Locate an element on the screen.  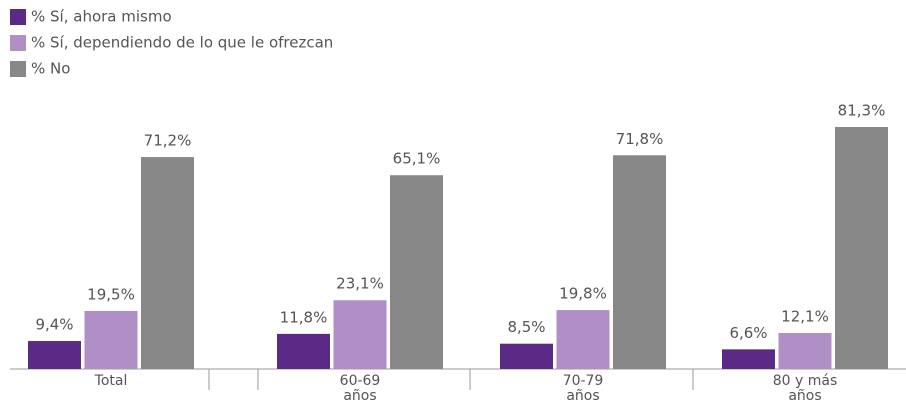
value-label: 9,4% is located at coordinates (54, 325).